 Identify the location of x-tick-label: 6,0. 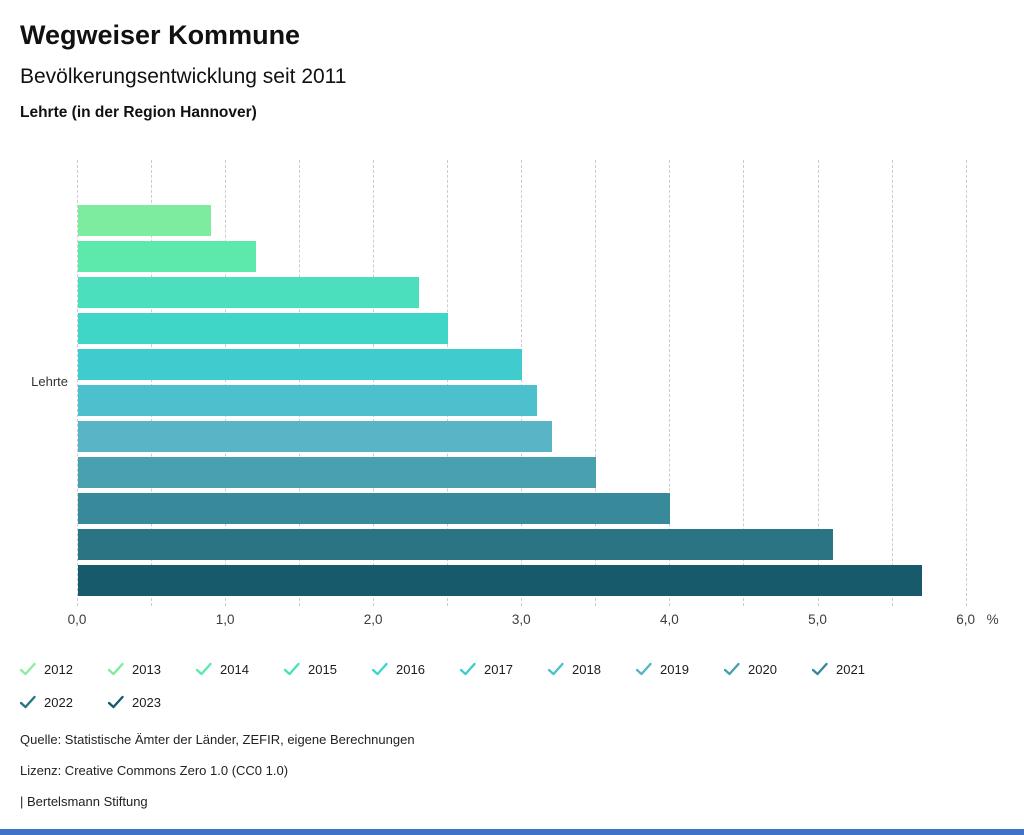
(965, 619).